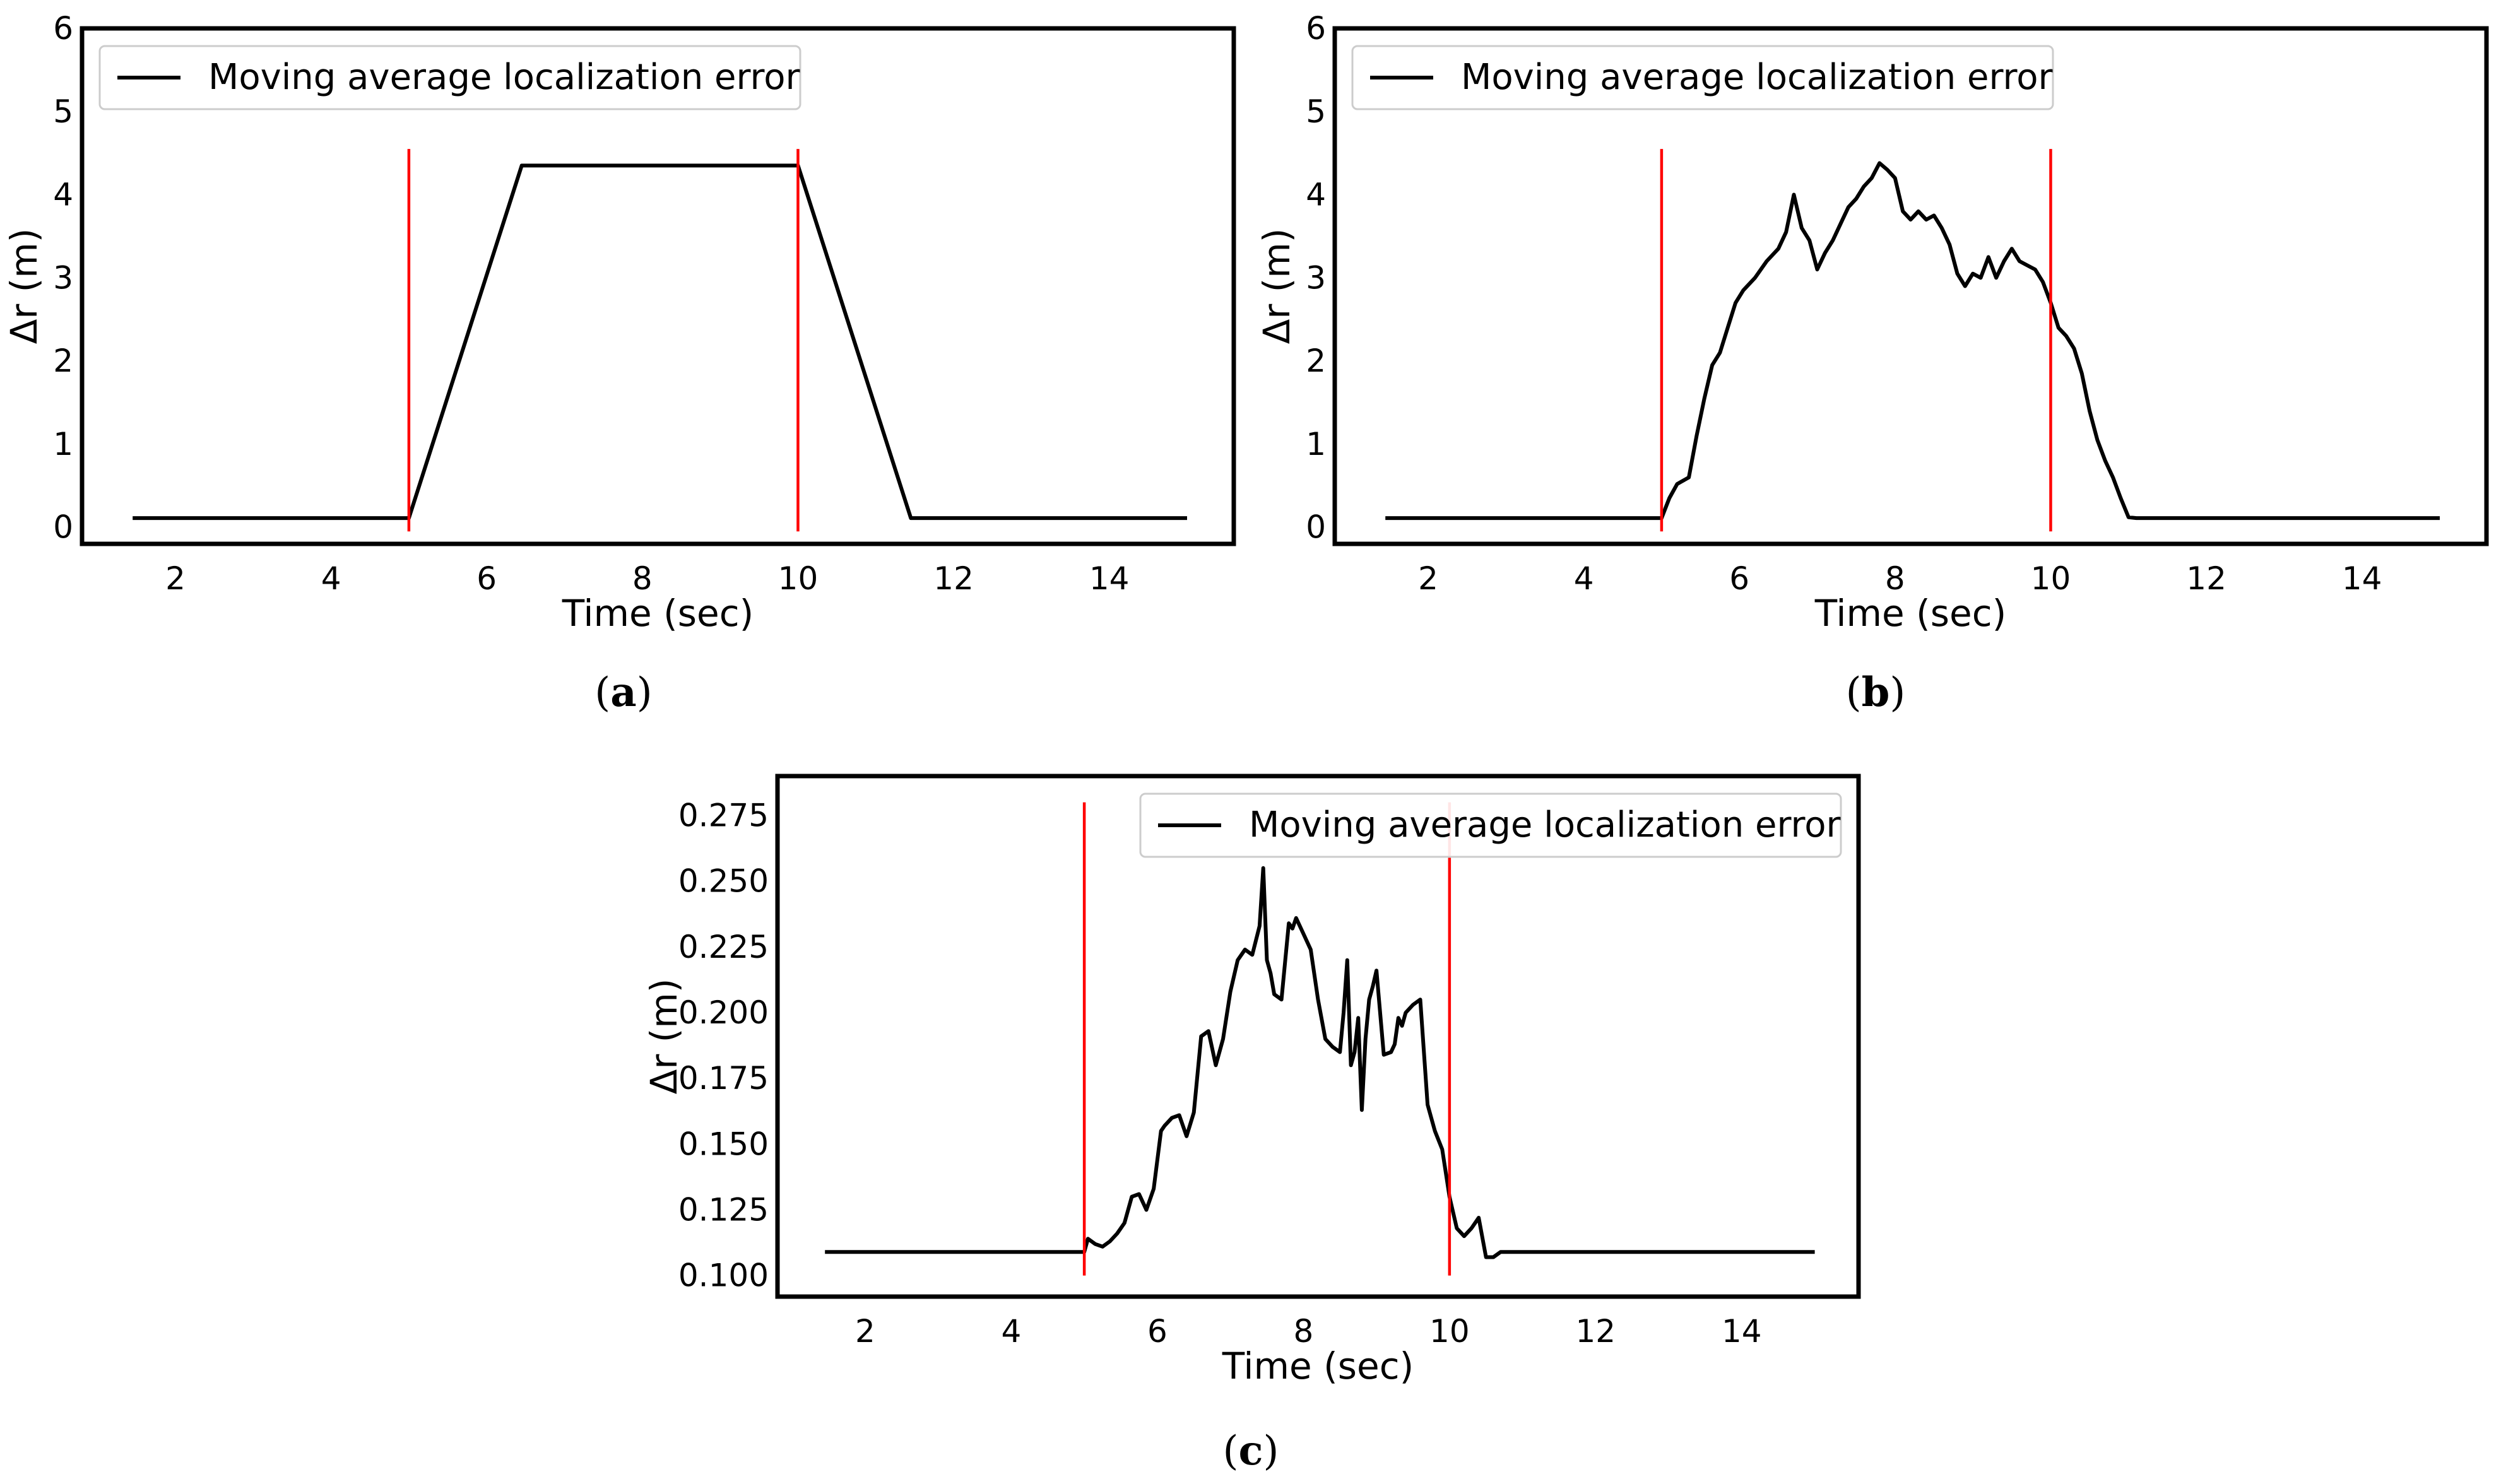 This screenshot has height=1484, width=2501. What do you see at coordinates (724, 1012) in the screenshot?
I see `y-tick-label: 0.200` at bounding box center [724, 1012].